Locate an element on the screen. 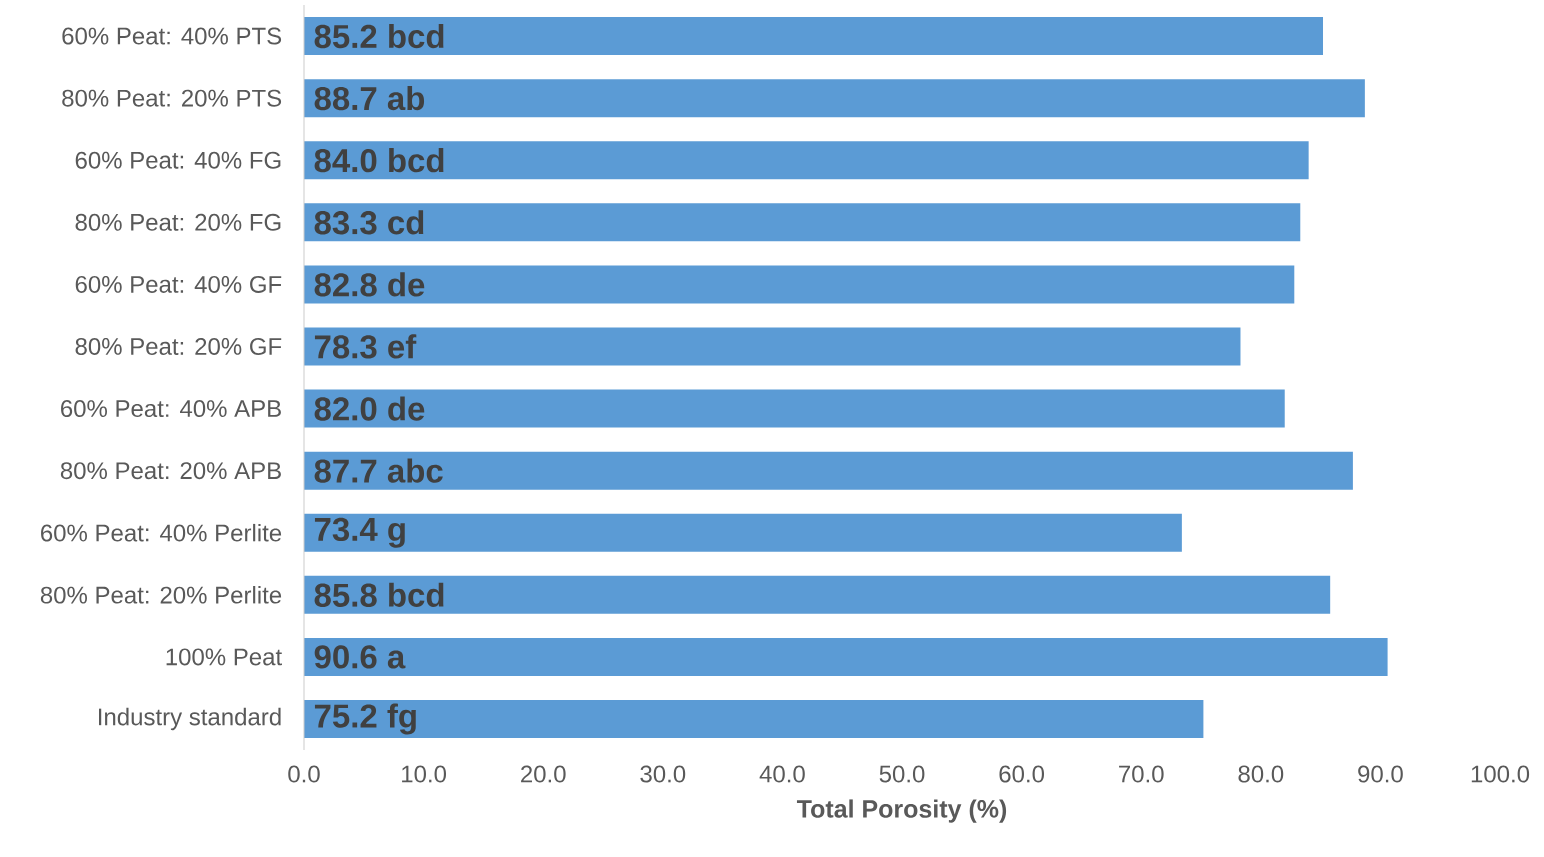  data-label: 88.7 ab is located at coordinates (369, 98).